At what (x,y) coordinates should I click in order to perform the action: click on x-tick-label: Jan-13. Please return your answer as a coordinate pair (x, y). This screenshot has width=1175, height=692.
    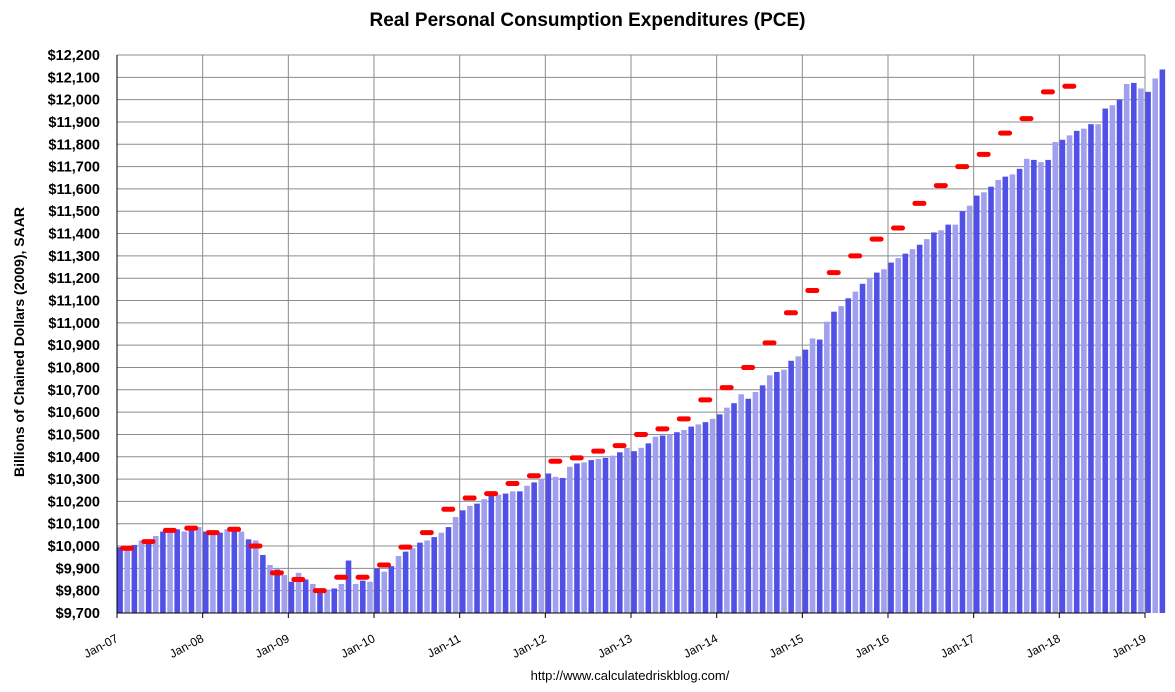
    Looking at the image, I should click on (614, 646).